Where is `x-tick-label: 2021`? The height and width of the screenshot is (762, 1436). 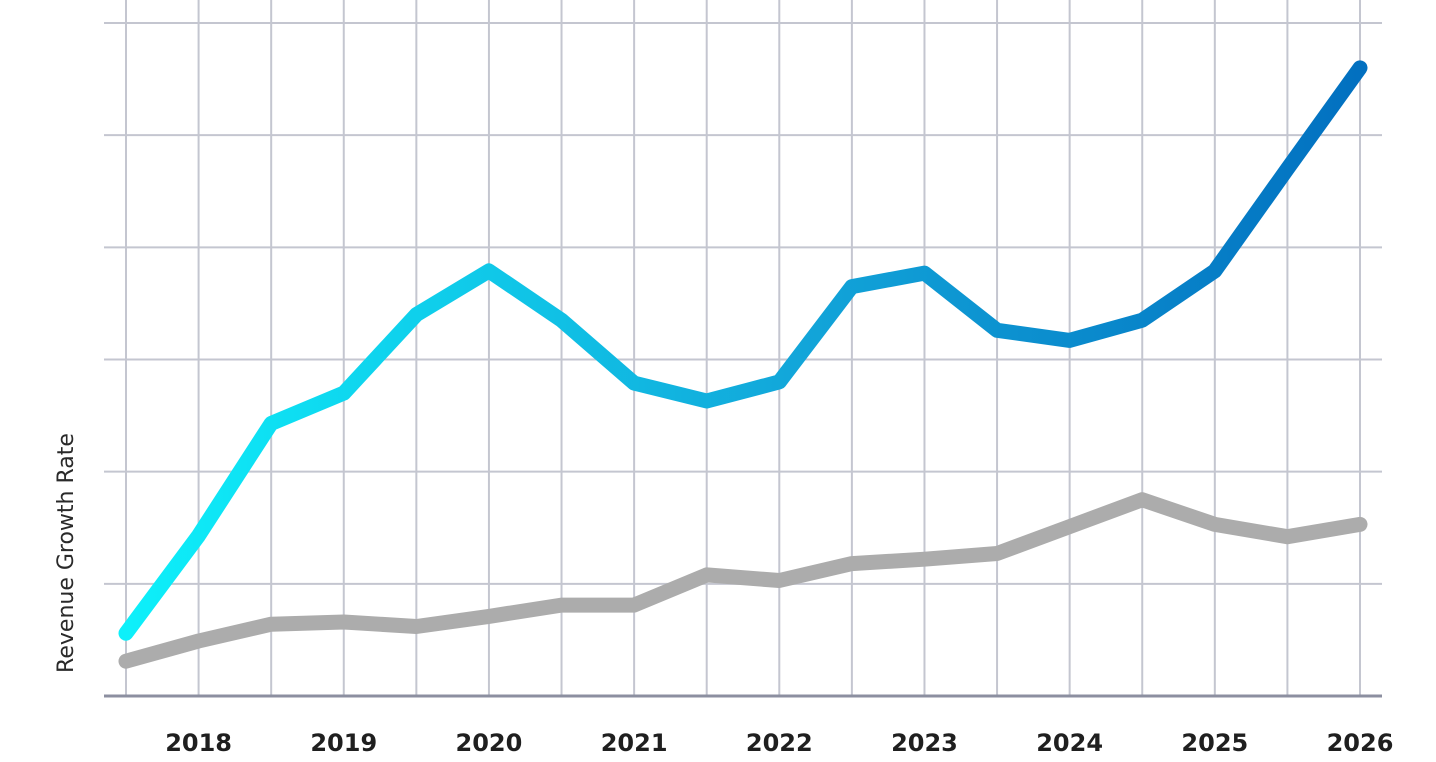
x-tick-label: 2021 is located at coordinates (634, 743).